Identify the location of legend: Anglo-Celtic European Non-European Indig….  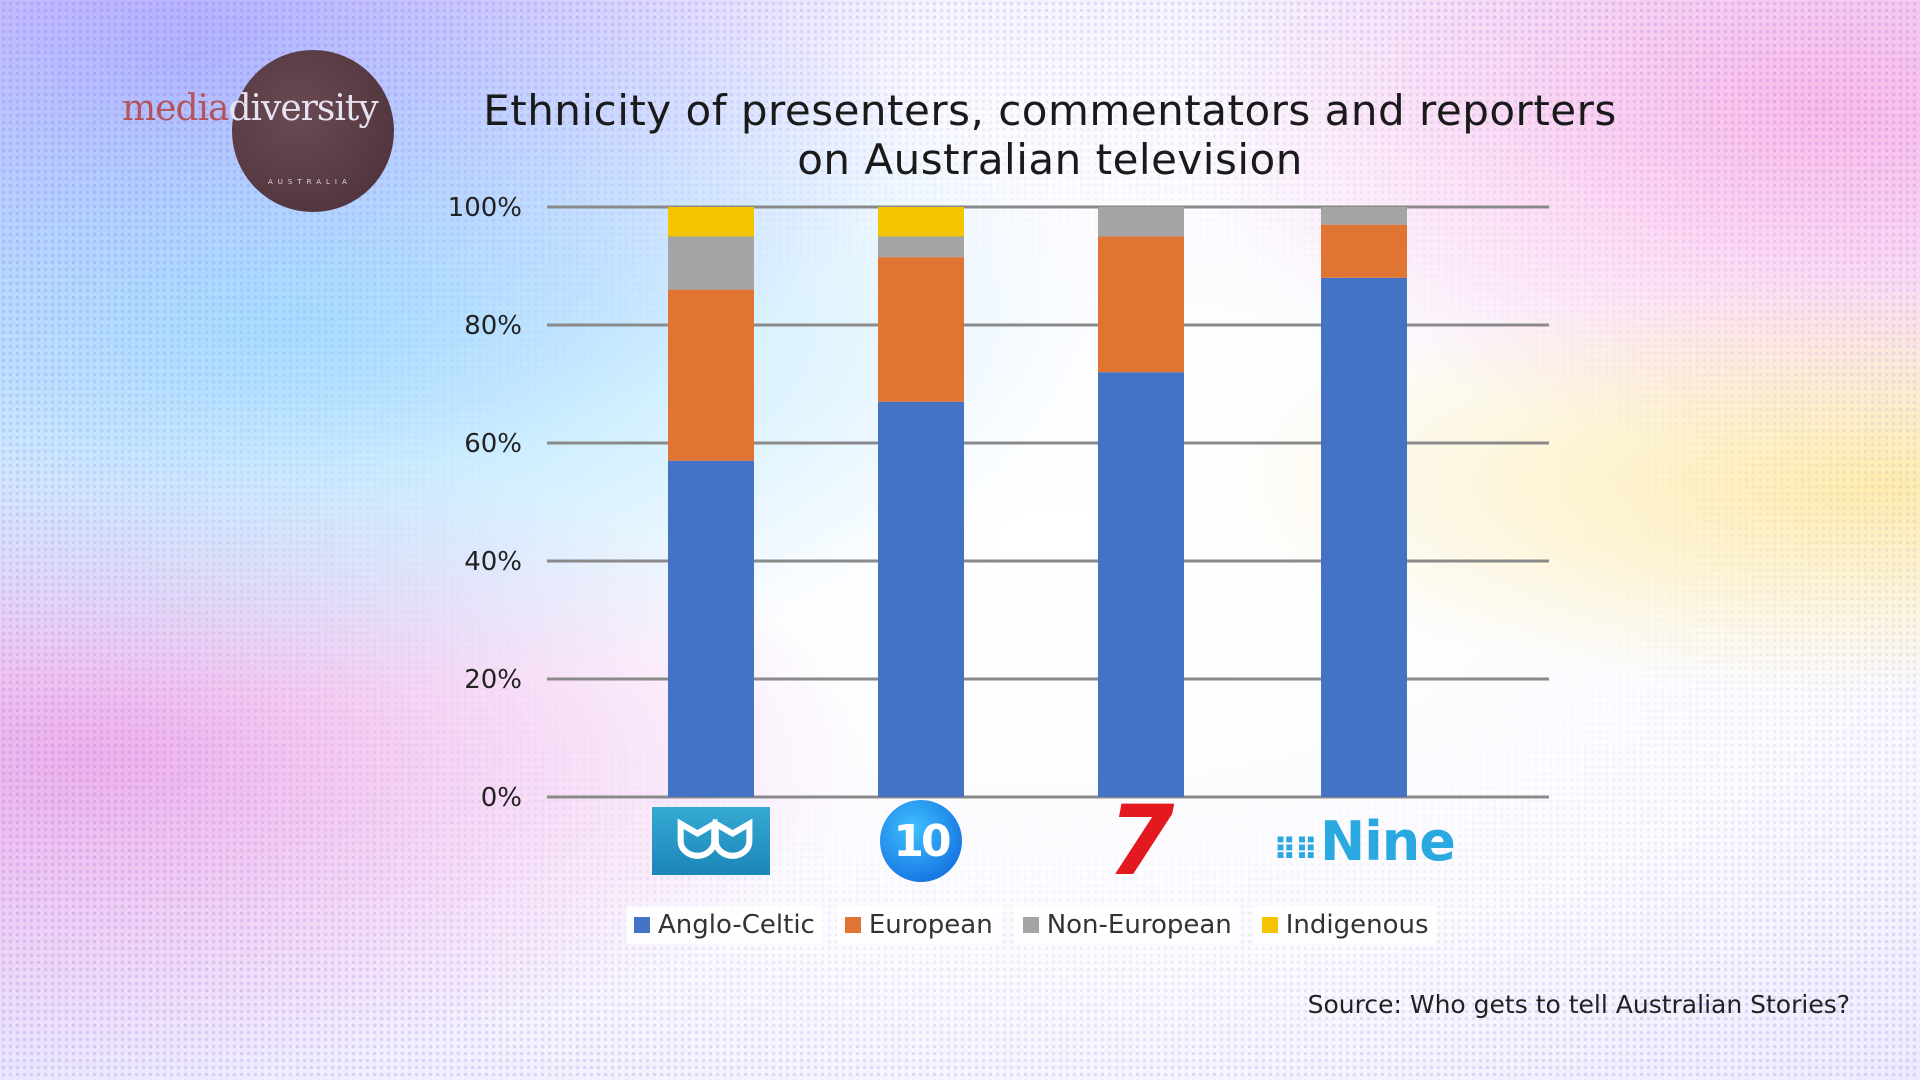
(1031, 925).